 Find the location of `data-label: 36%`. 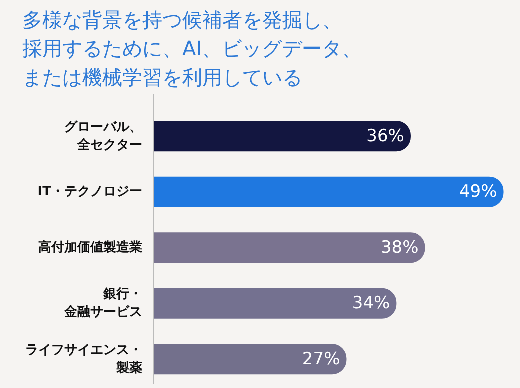

data-label: 36% is located at coordinates (385, 136).